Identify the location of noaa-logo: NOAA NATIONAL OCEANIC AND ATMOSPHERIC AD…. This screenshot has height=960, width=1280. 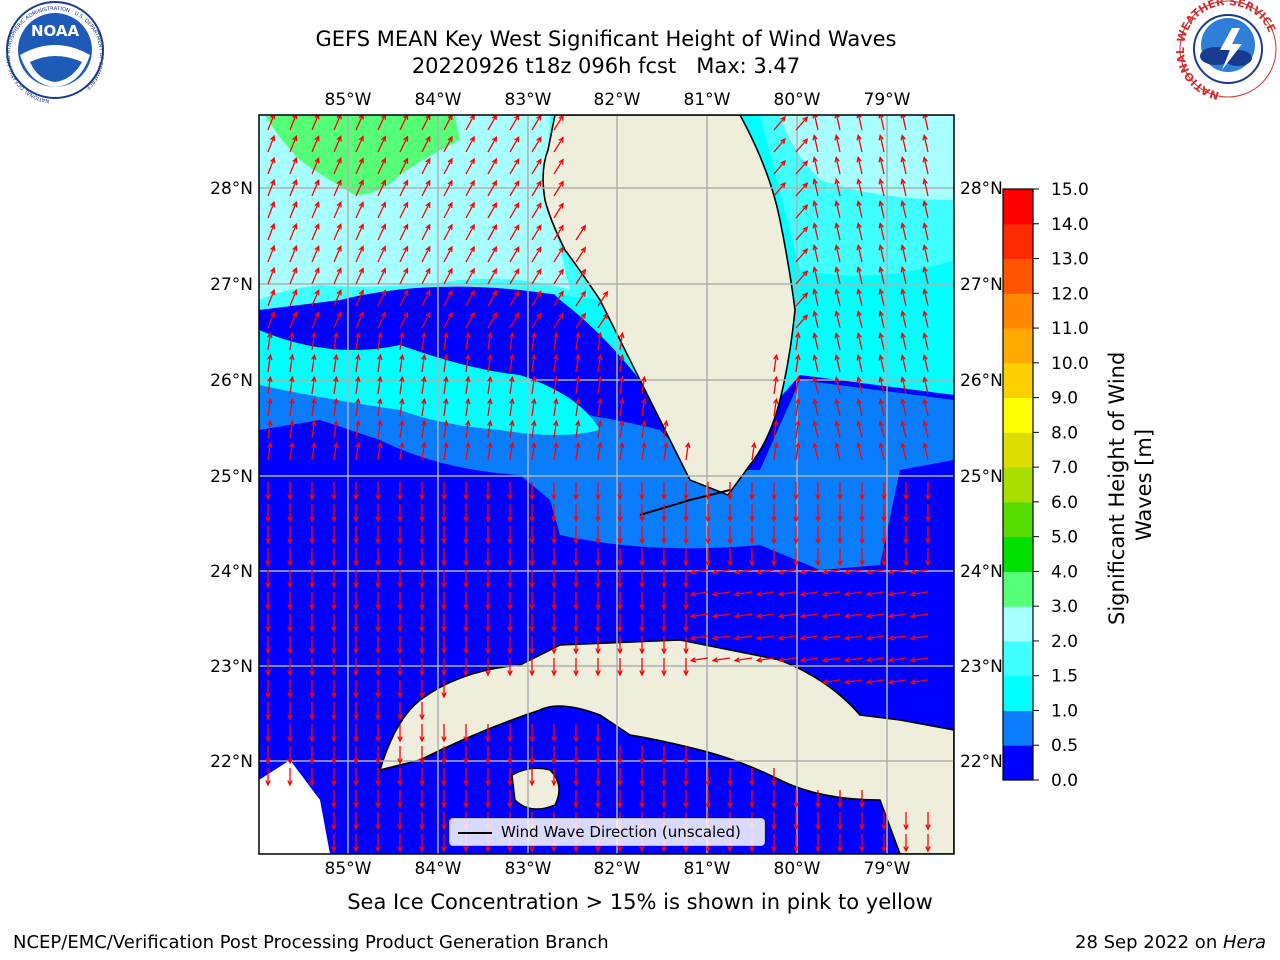
(55, 52).